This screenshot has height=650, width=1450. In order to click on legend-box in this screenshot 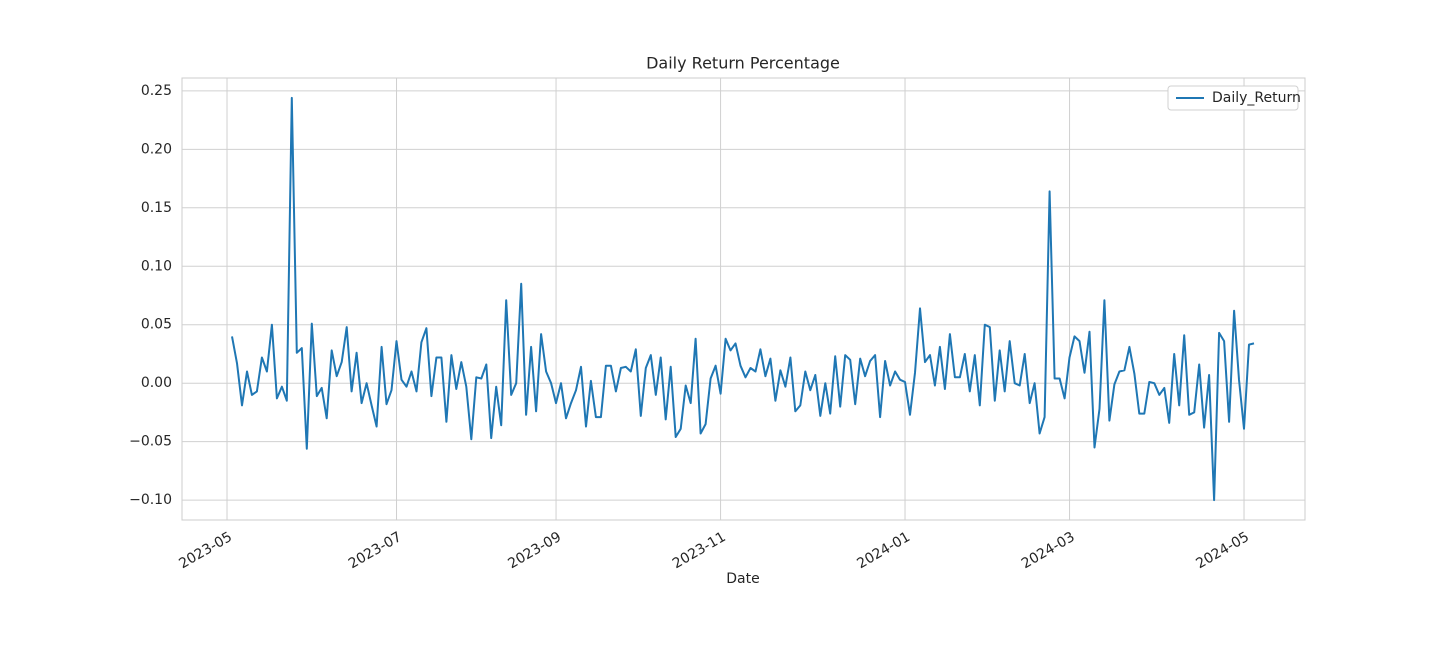, I will do `click(1233, 98)`.